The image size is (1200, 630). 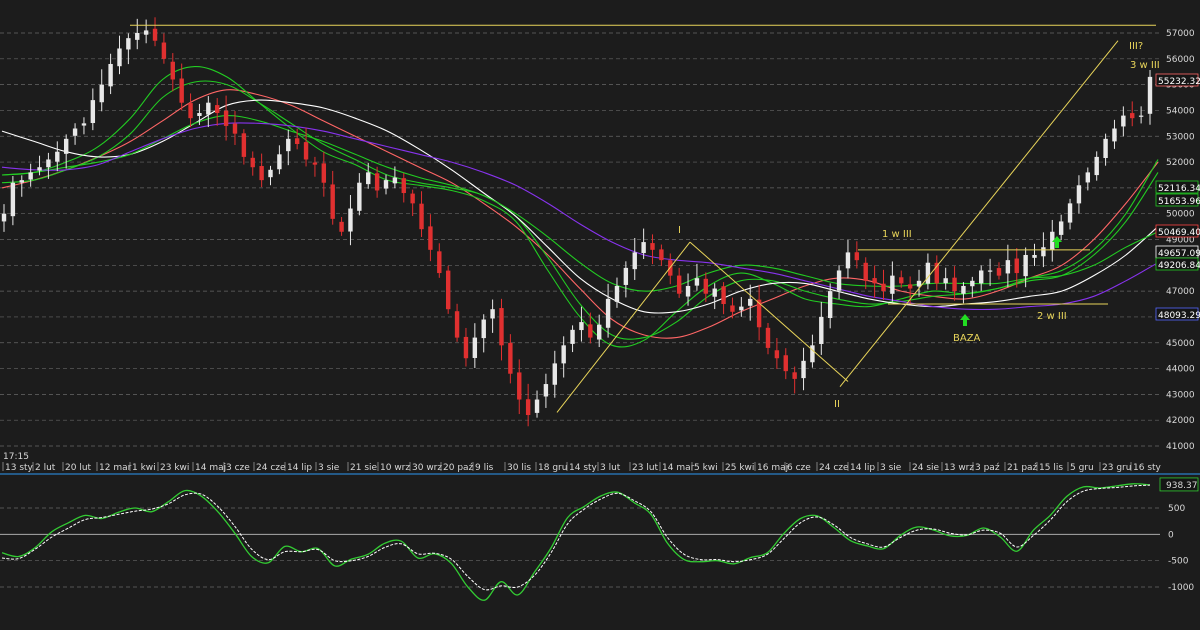 What do you see at coordinates (19, 468) in the screenshot?
I see `date-tick-label: 13 sty` at bounding box center [19, 468].